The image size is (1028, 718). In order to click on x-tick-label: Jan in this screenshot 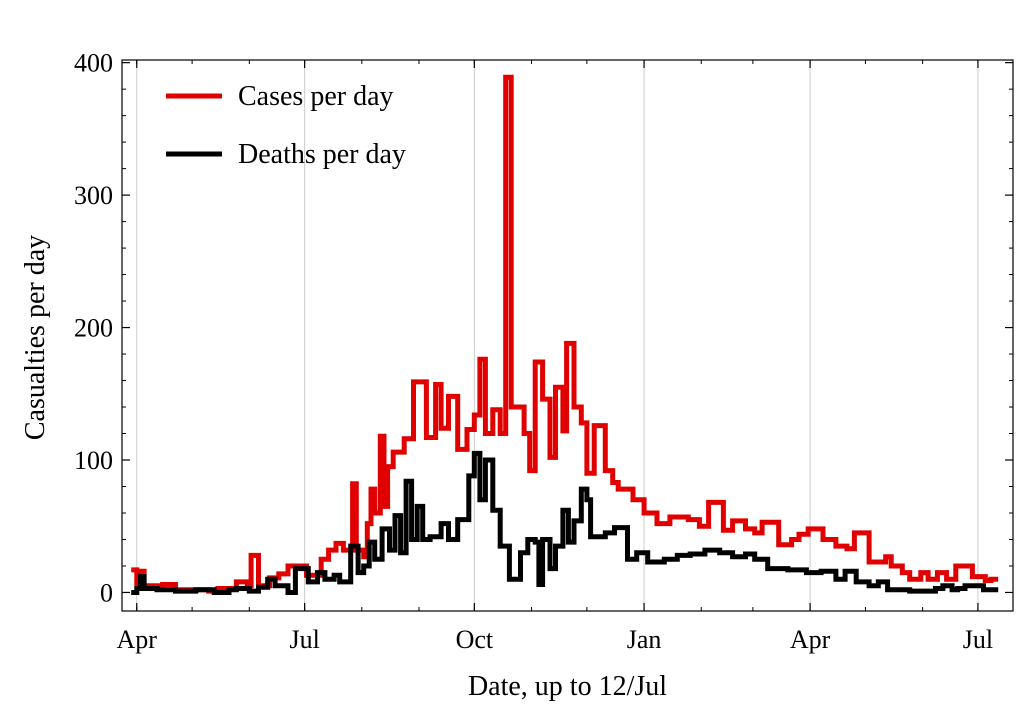, I will do `click(644, 639)`.